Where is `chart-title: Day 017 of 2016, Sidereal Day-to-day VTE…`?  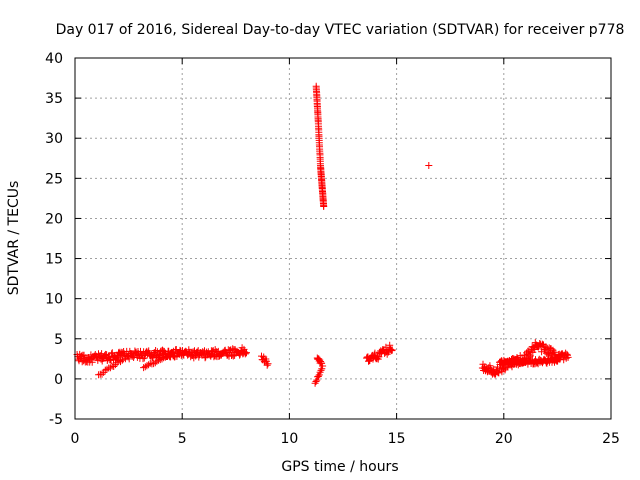 chart-title: Day 017 of 2016, Sidereal Day-to-day VTE… is located at coordinates (340, 30).